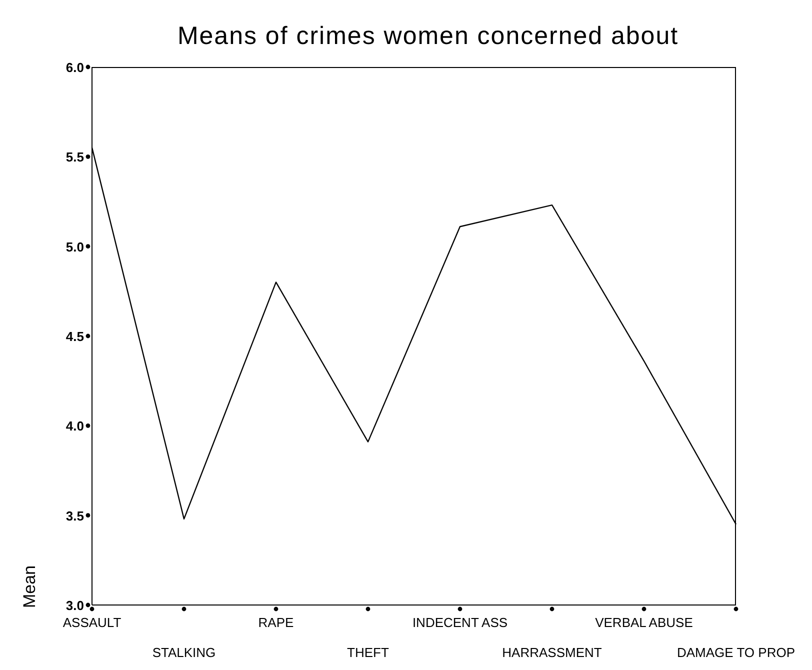 Image resolution: width=812 pixels, height=670 pixels. Describe the element at coordinates (368, 652) in the screenshot. I see `x-tick-label: THEFT` at that location.